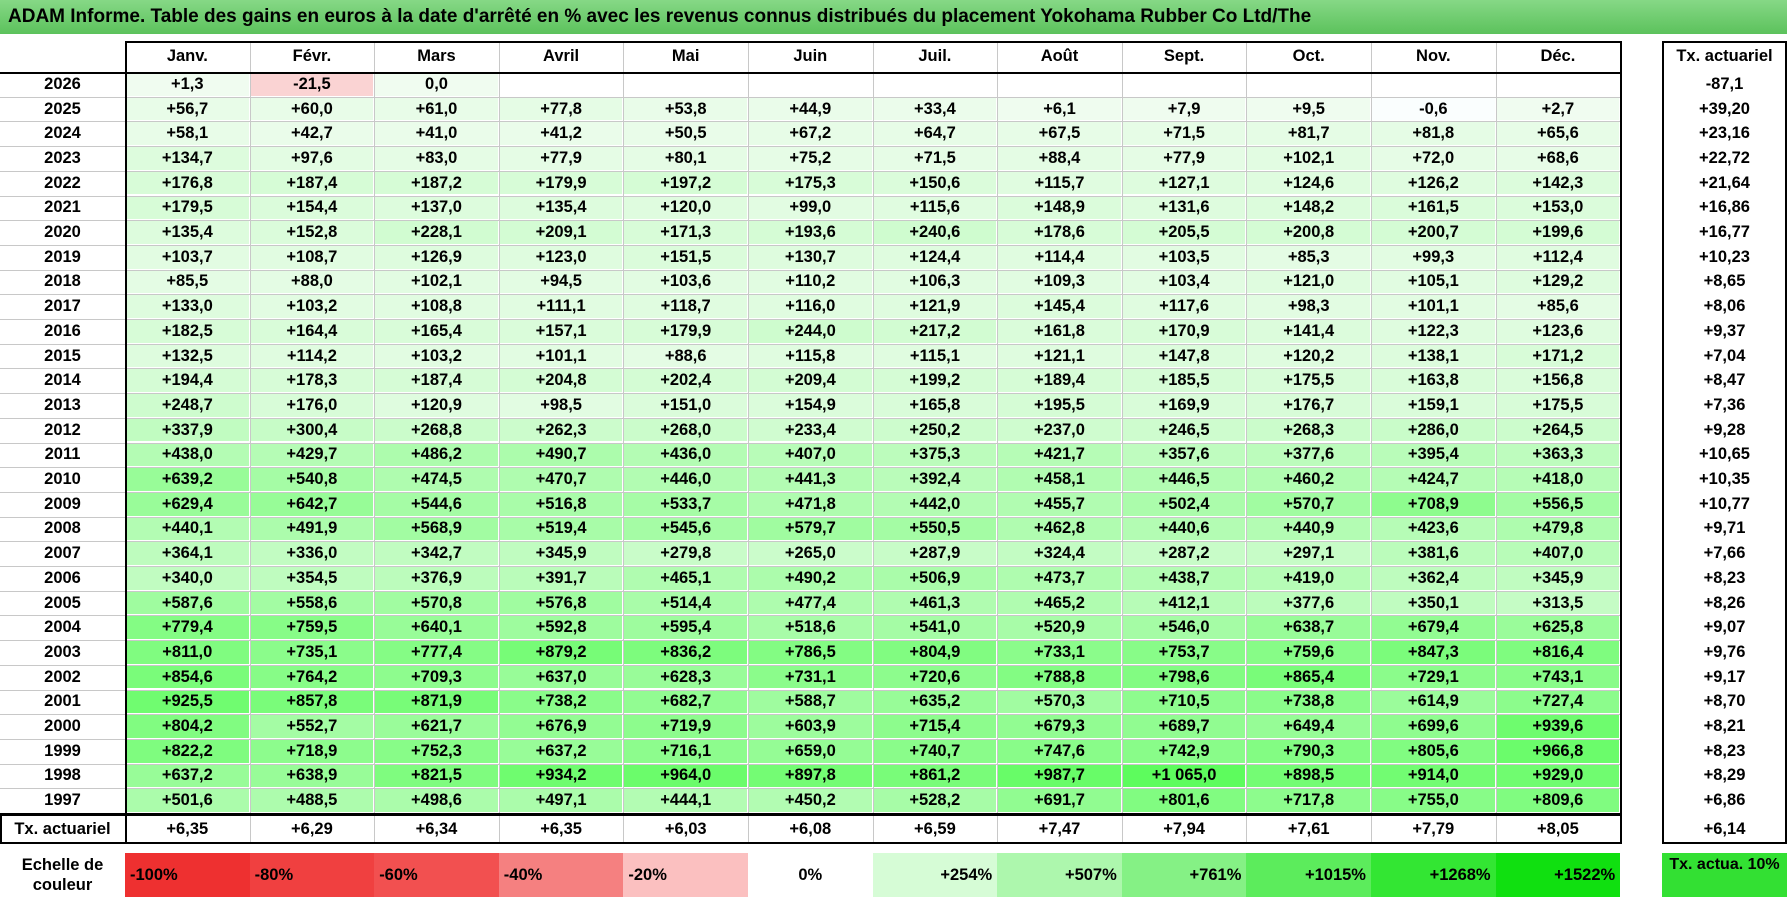  What do you see at coordinates (436, 55) in the screenshot?
I see `month-header: Mars` at bounding box center [436, 55].